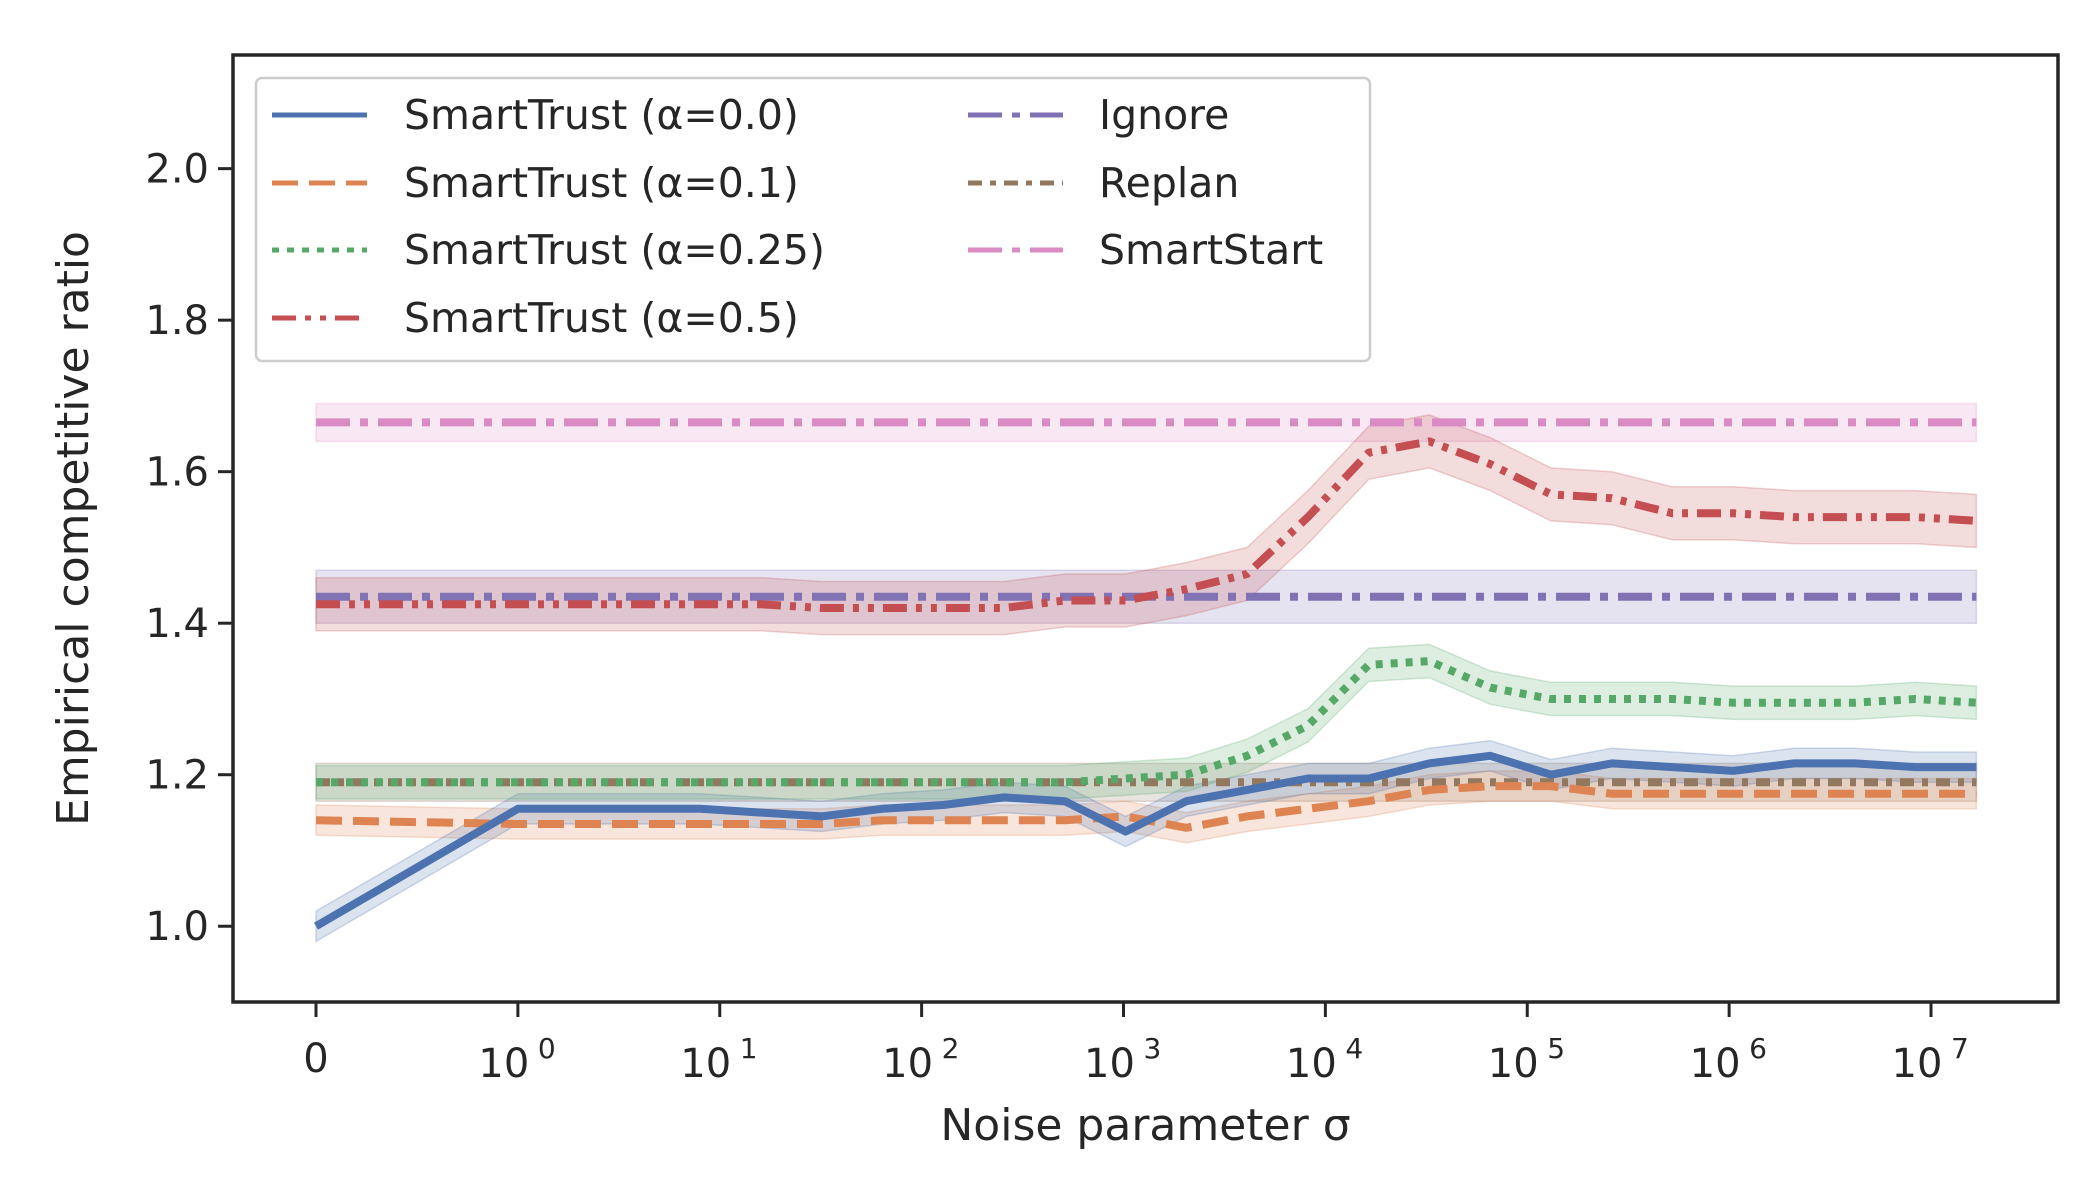  Describe the element at coordinates (177, 776) in the screenshot. I see `y-tick-label: 1.2` at that location.